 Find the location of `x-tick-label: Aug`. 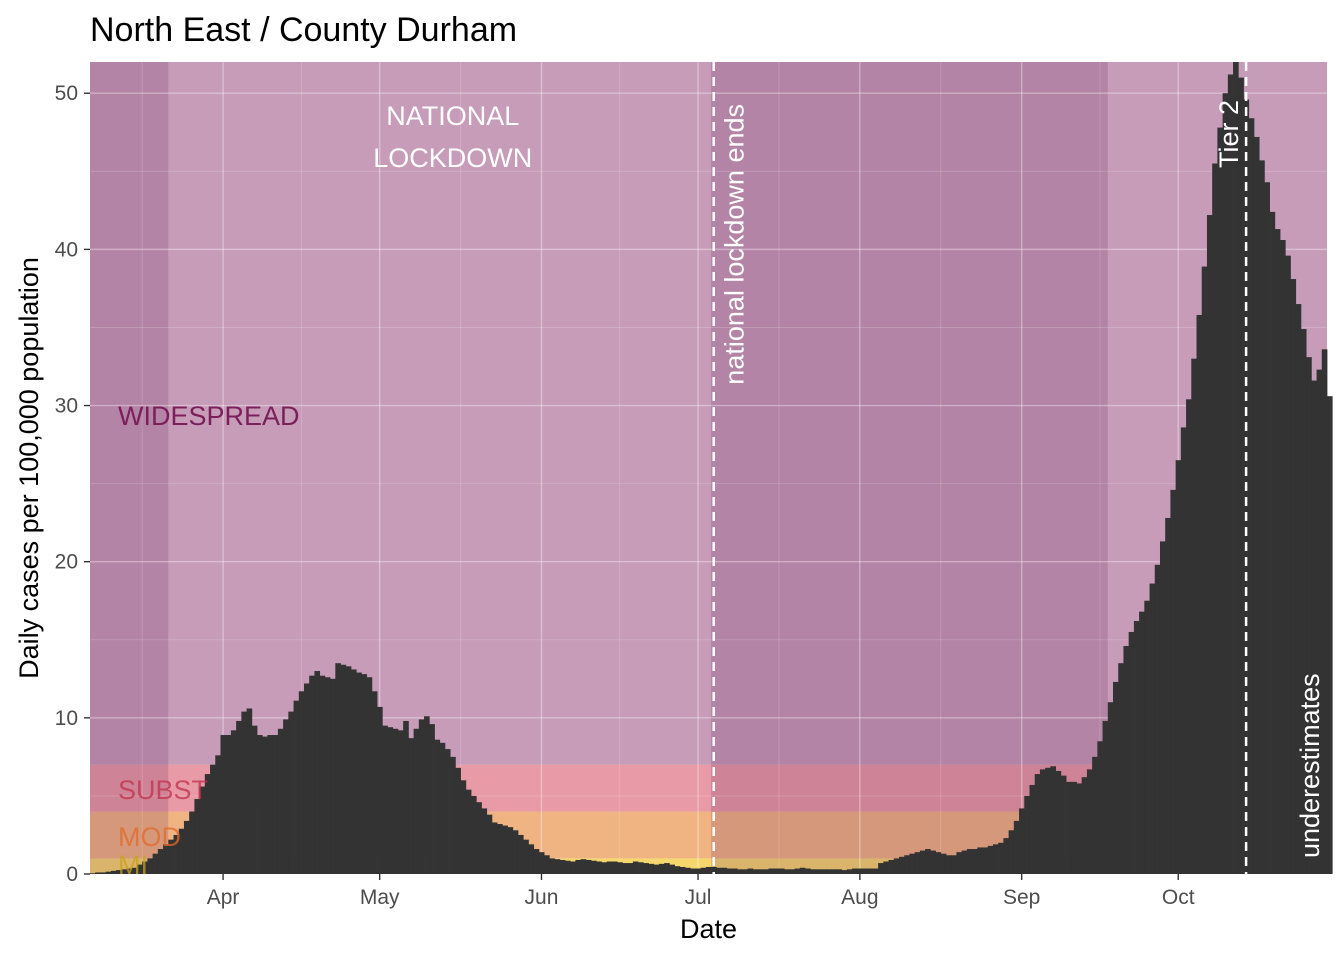

x-tick-label: Aug is located at coordinates (859, 897).